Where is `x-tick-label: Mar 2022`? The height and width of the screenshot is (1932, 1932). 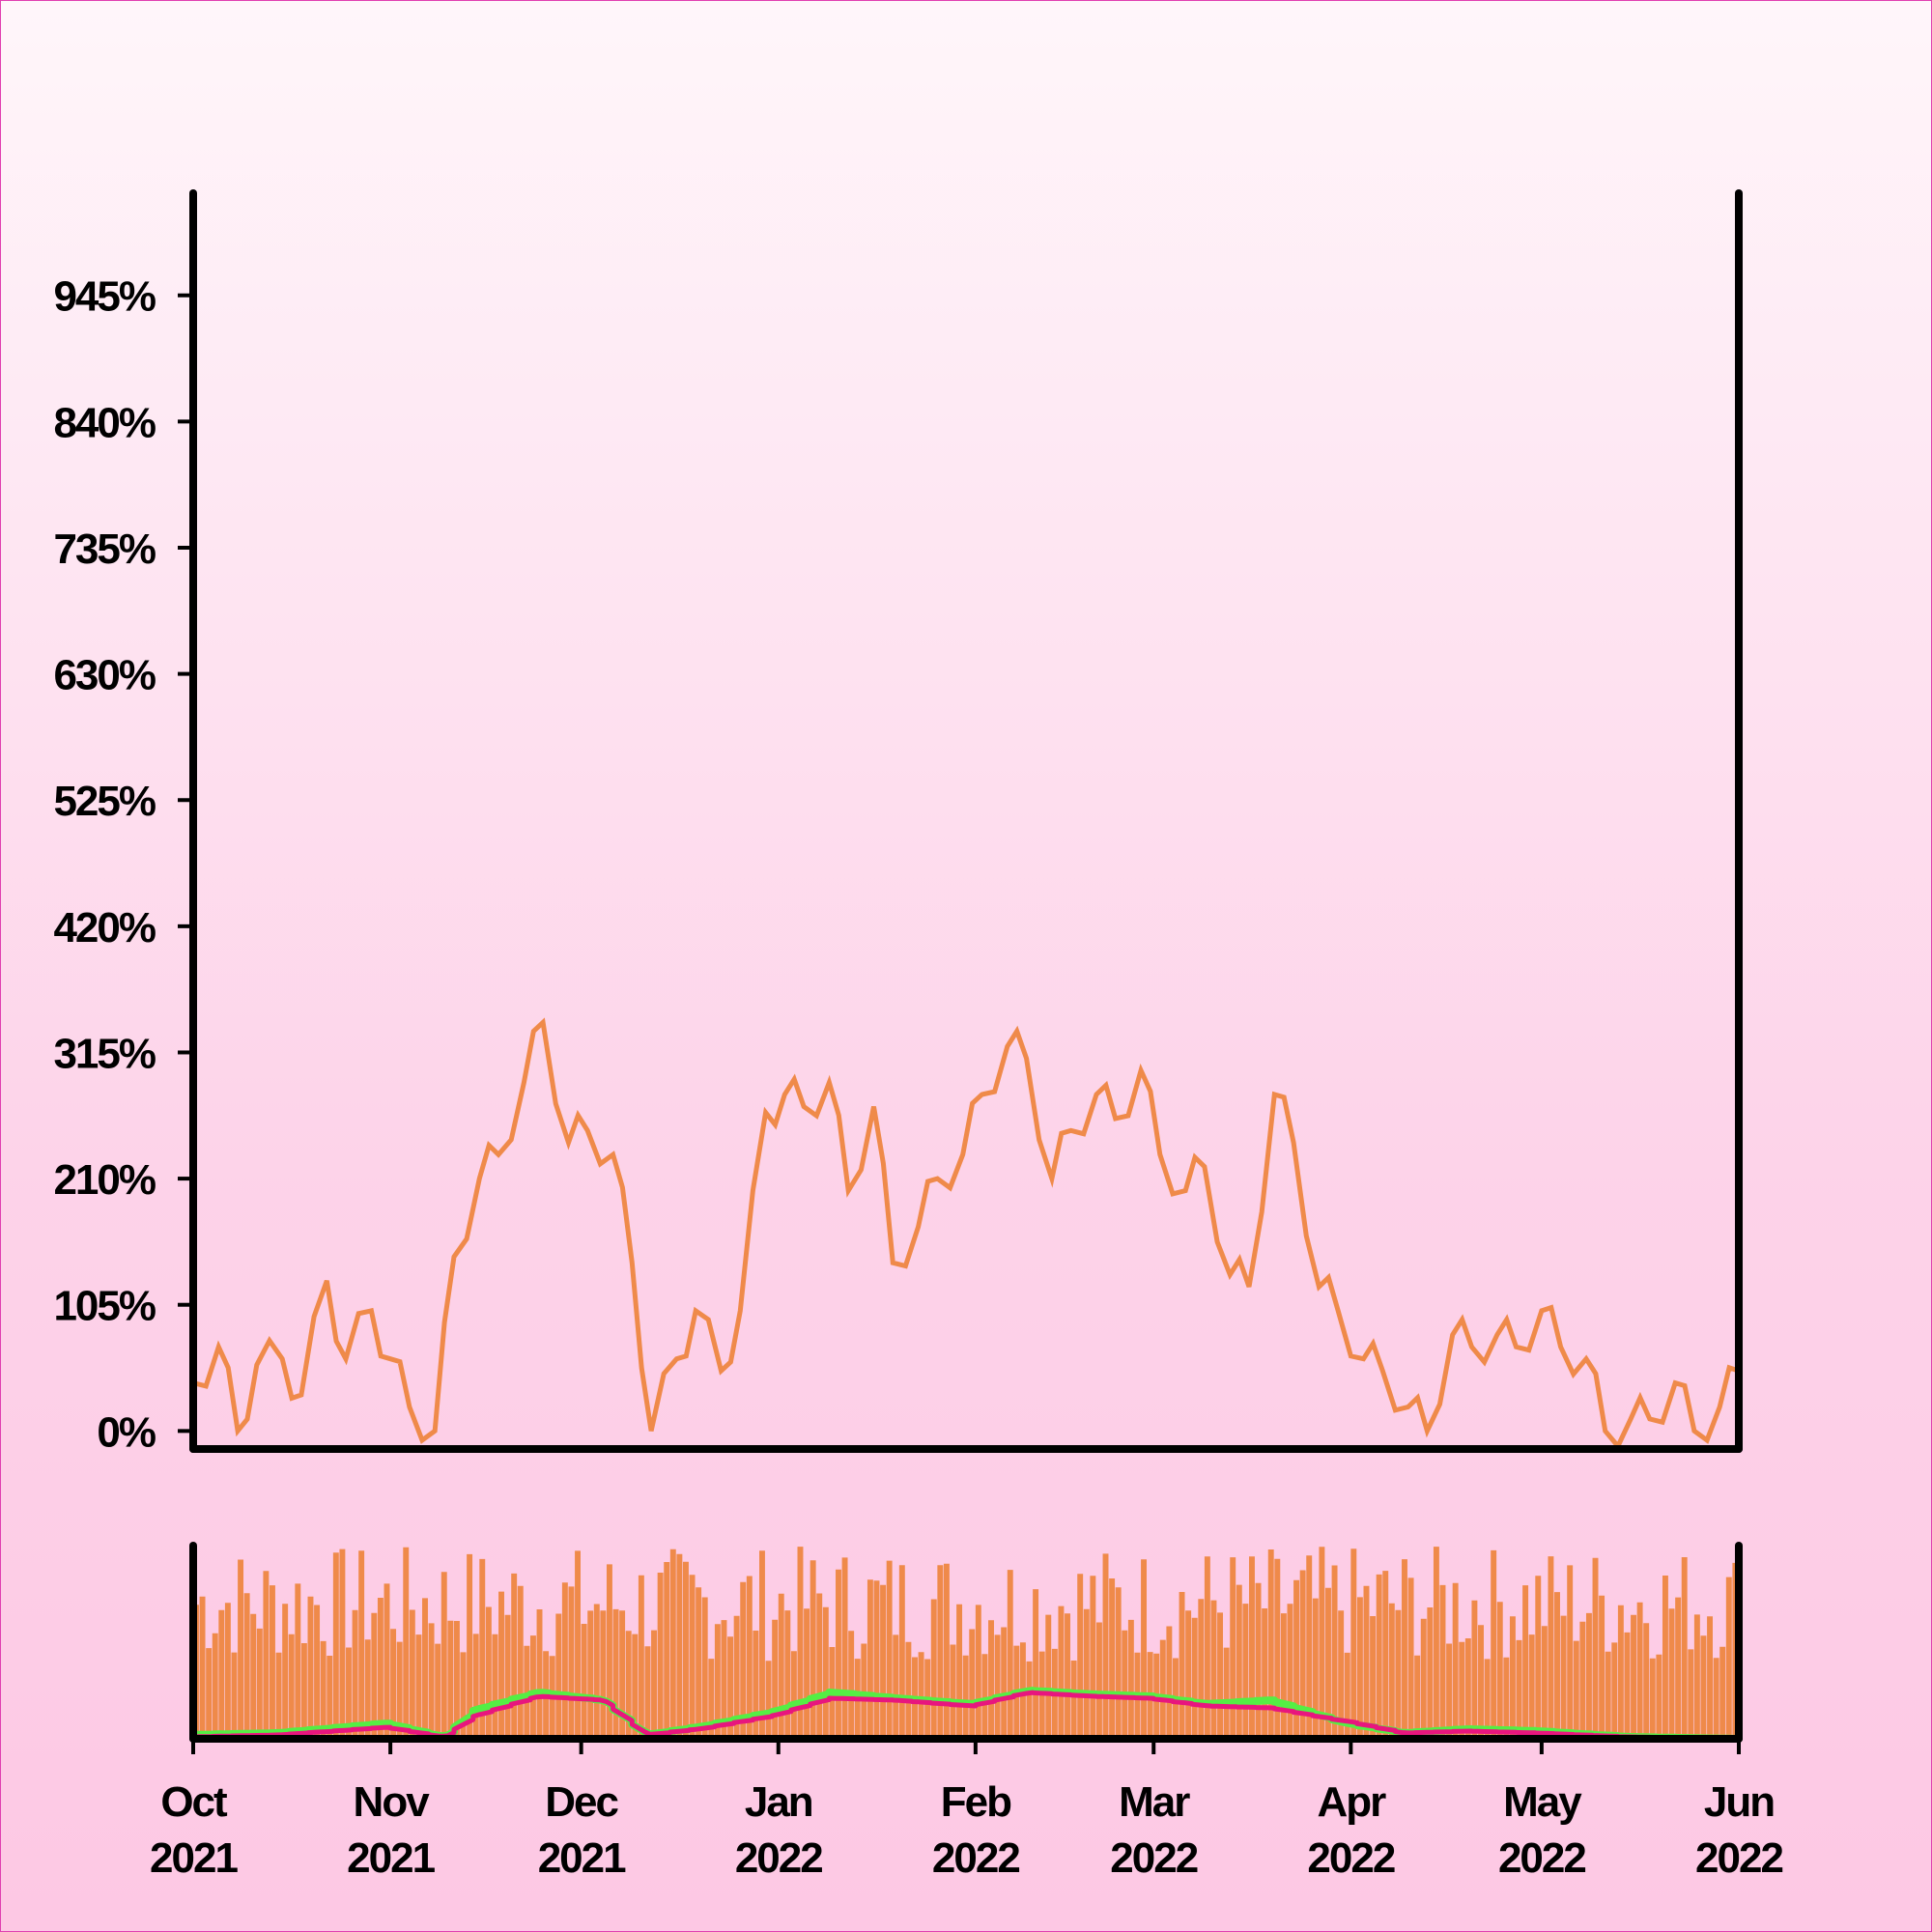
x-tick-label: Mar 2022 is located at coordinates (1153, 1830).